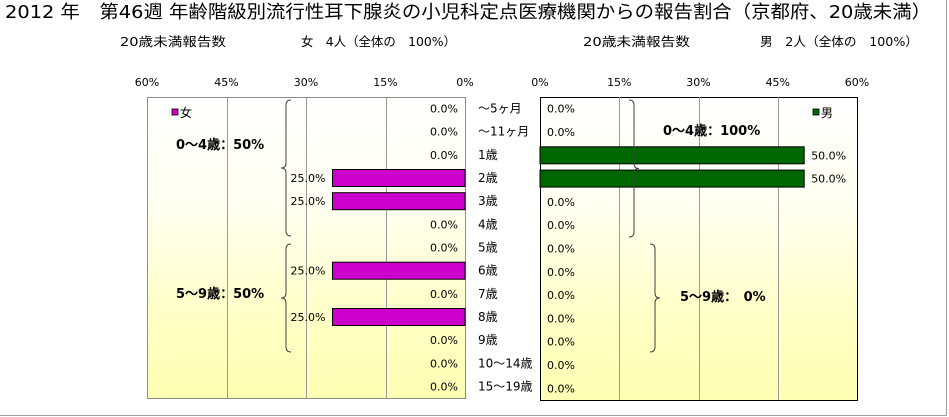 This screenshot has height=417, width=949. Describe the element at coordinates (619, 82) in the screenshot. I see `male-tick-label: 15%` at that location.